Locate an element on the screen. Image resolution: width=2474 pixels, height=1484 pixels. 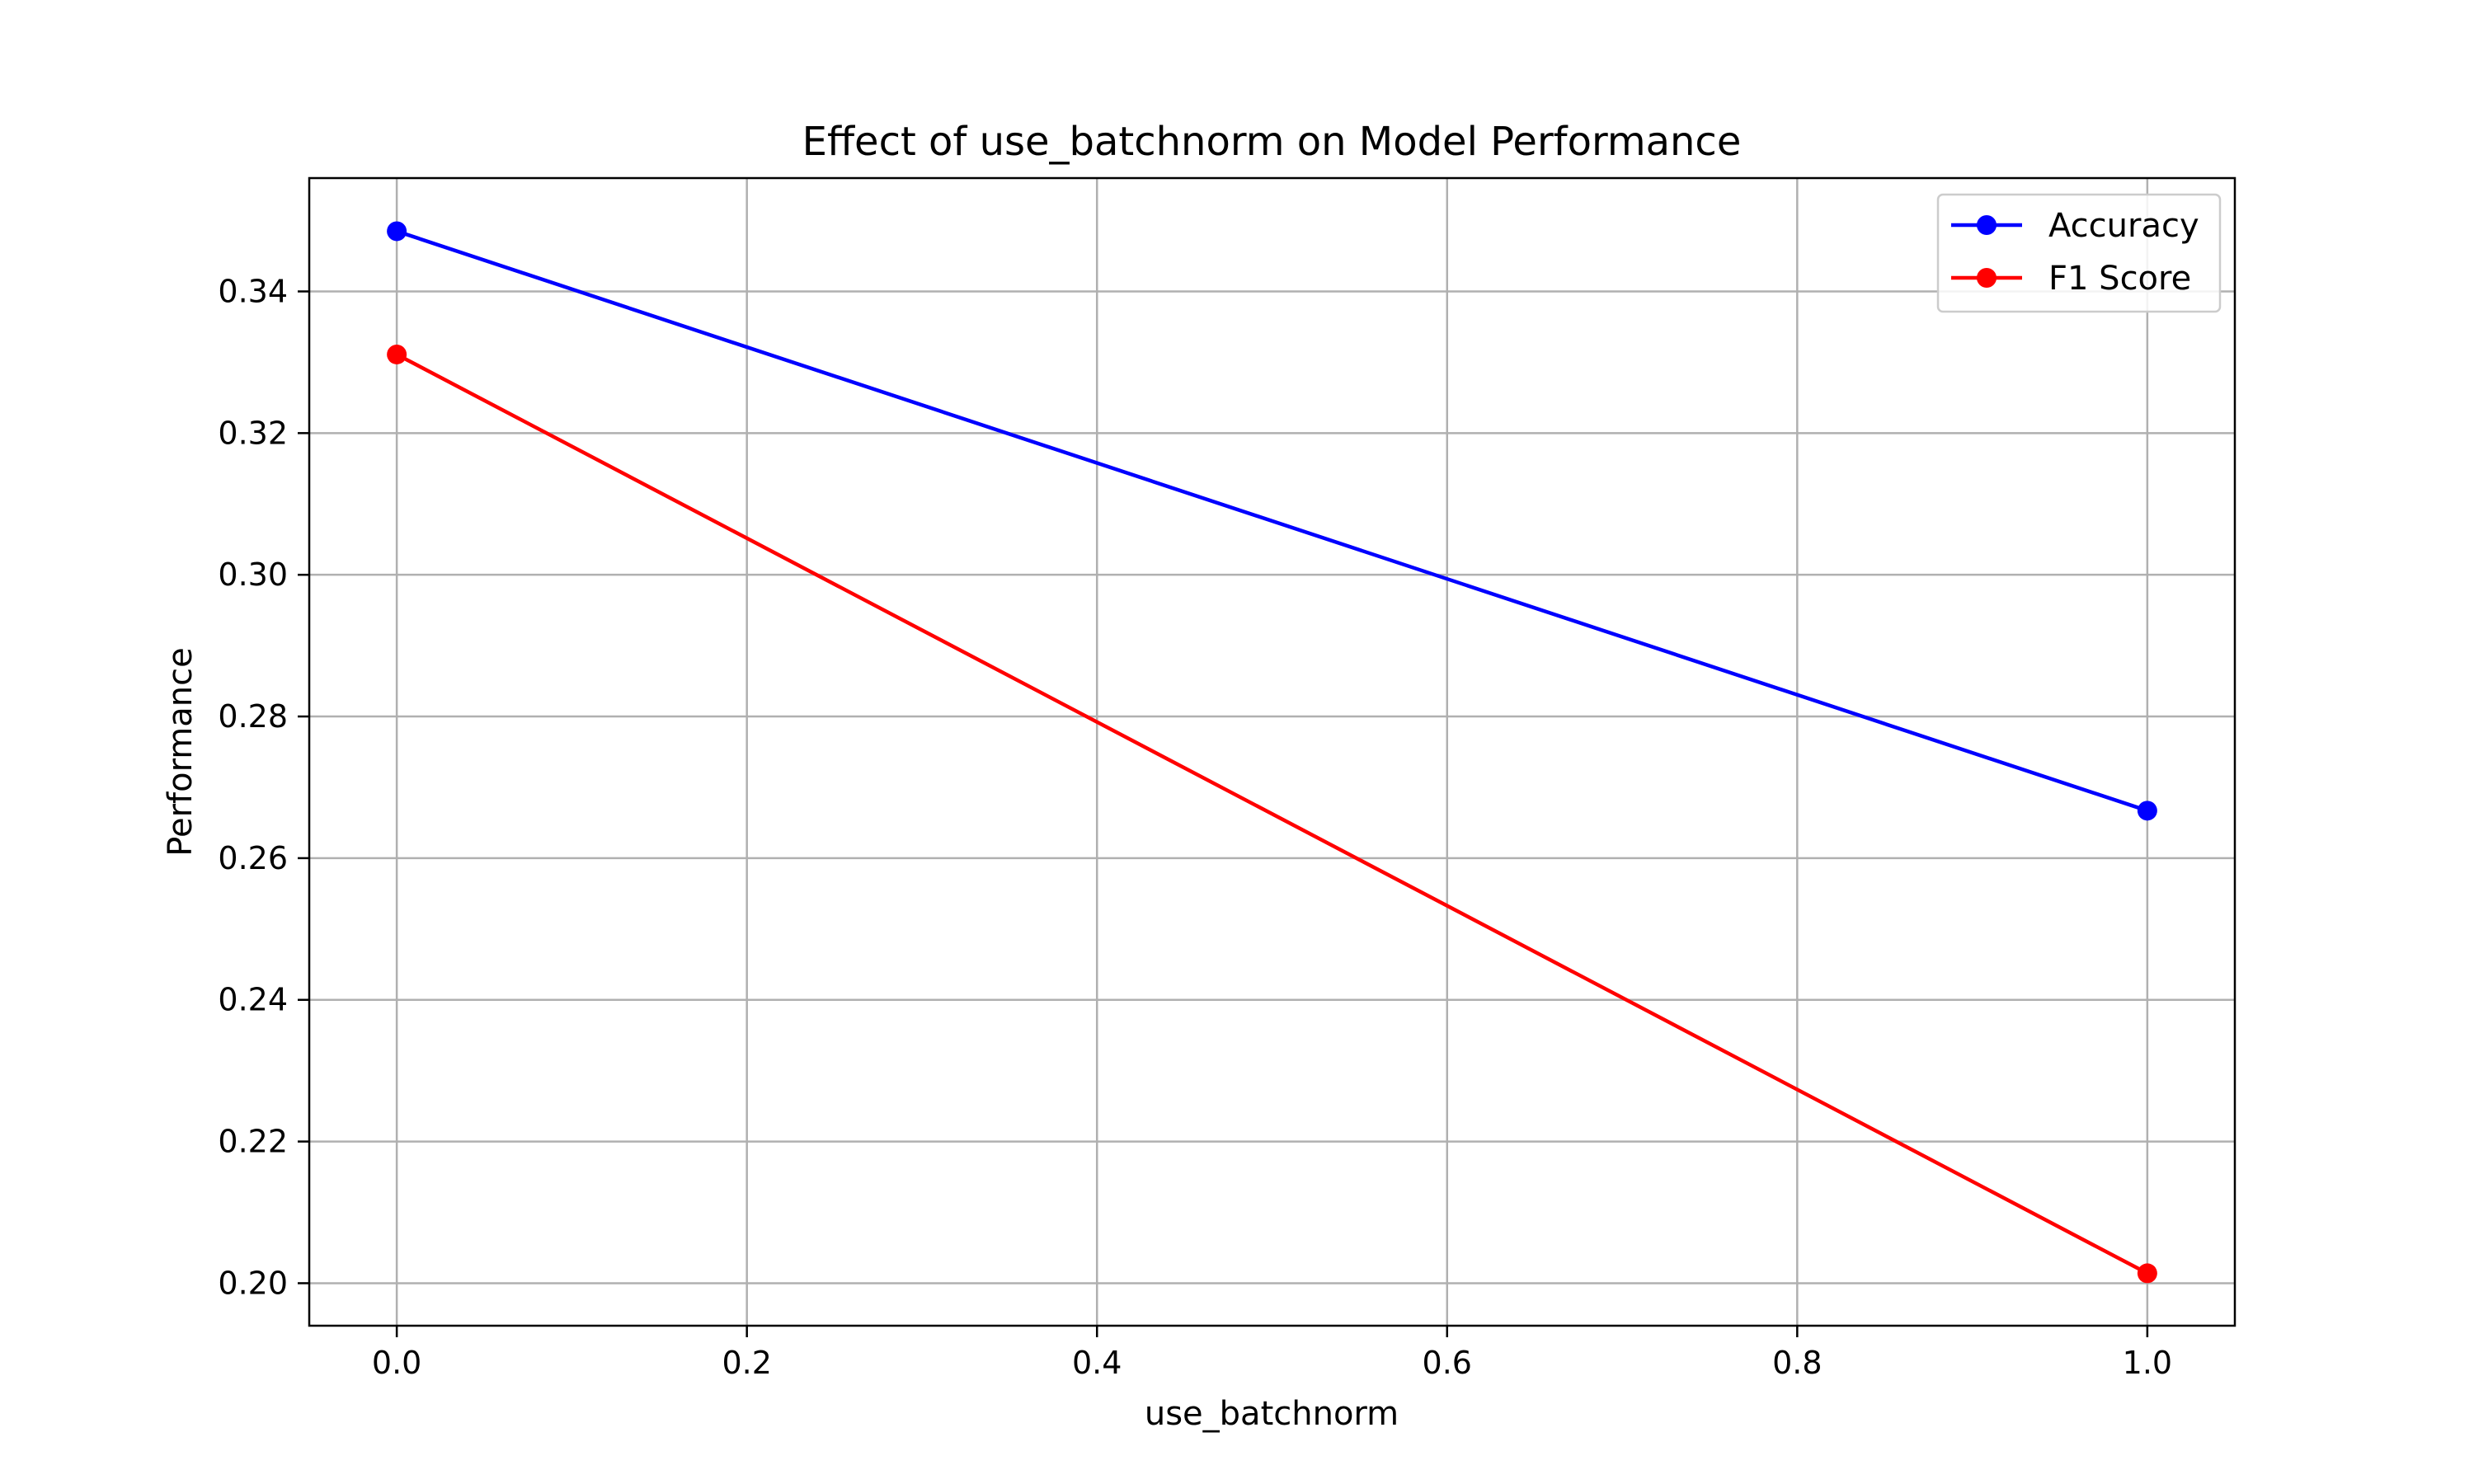
y-tick-label: 0.24 is located at coordinates (253, 1000).